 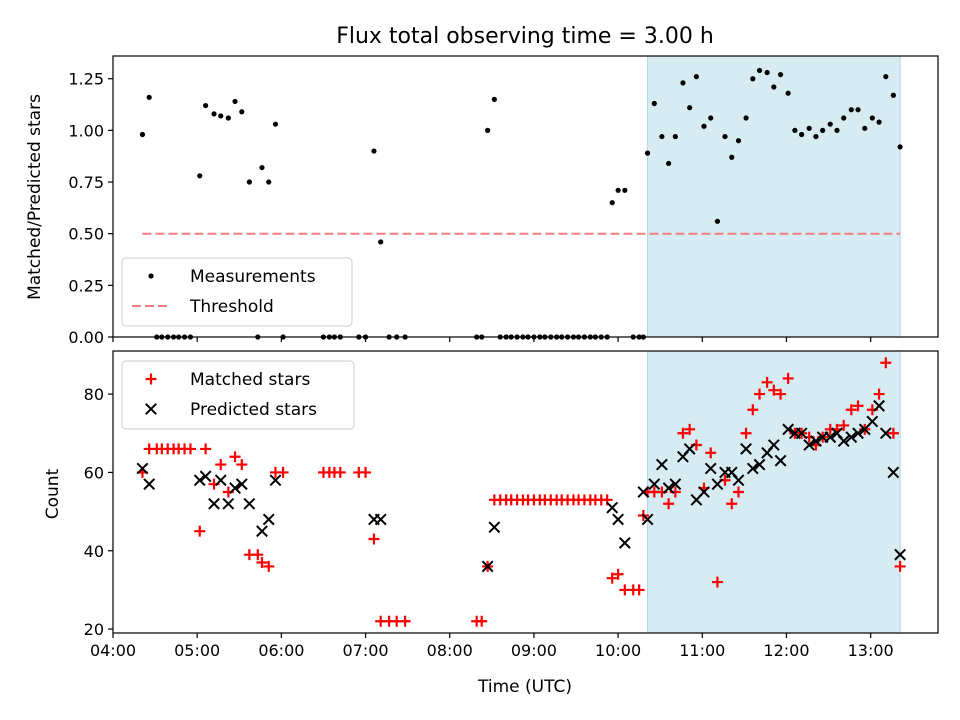 What do you see at coordinates (786, 650) in the screenshot?
I see `x-tick-label: 12:00` at bounding box center [786, 650].